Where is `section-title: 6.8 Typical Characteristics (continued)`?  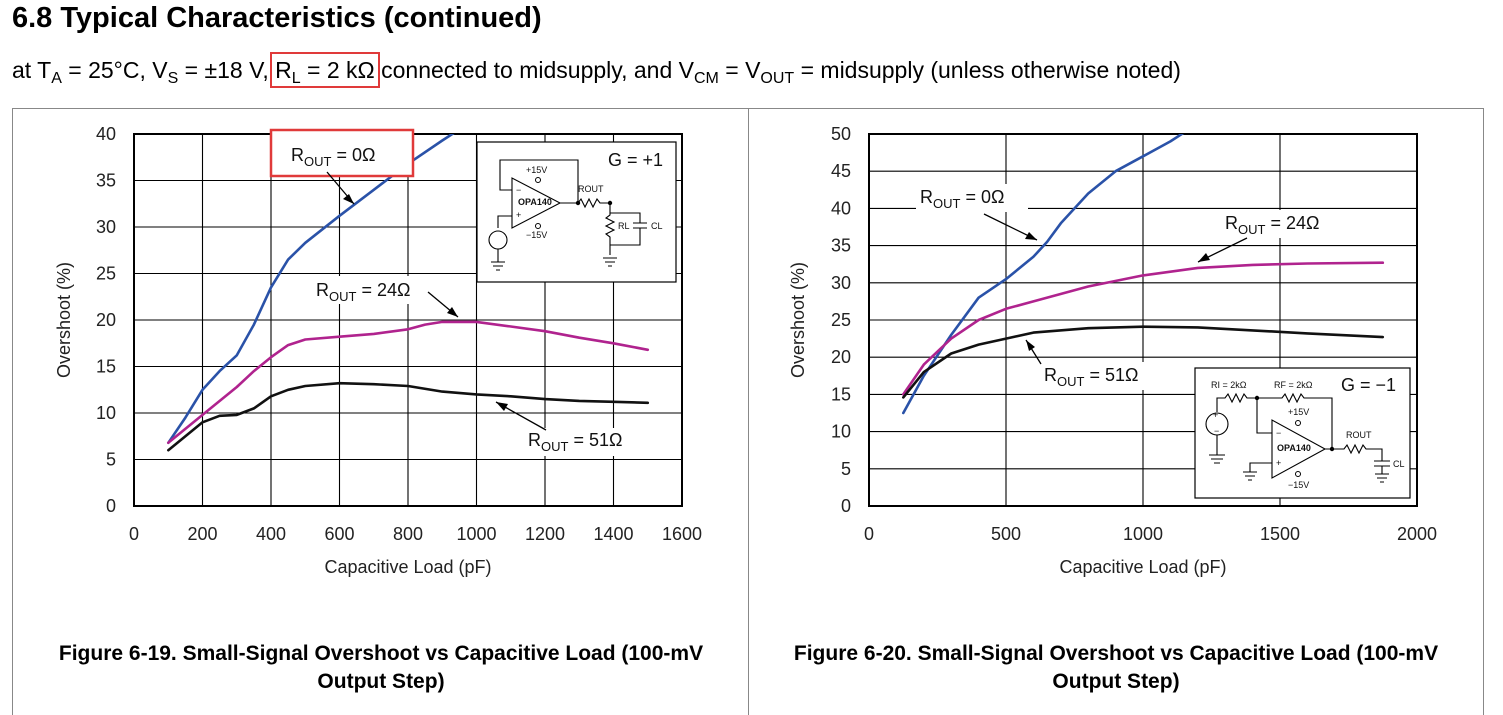 section-title: 6.8 Typical Characteristics (continued) is located at coordinates (277, 18).